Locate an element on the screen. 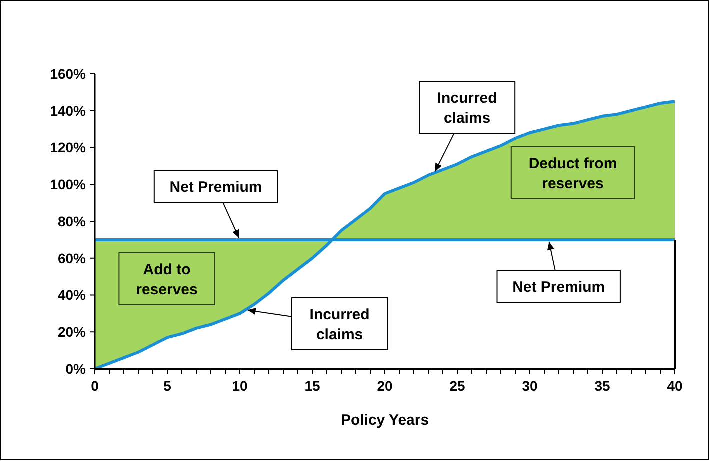 The image size is (710, 461). y-tick-label: 100% is located at coordinates (68, 184).